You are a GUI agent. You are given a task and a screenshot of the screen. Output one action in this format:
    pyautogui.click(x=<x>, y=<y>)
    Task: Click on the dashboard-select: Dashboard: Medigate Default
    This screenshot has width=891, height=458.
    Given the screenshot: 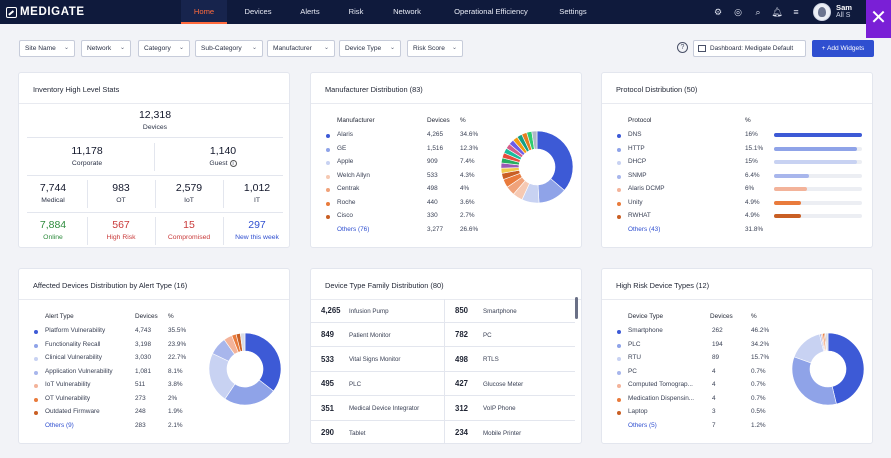 What is the action you would take?
    pyautogui.click(x=749, y=48)
    